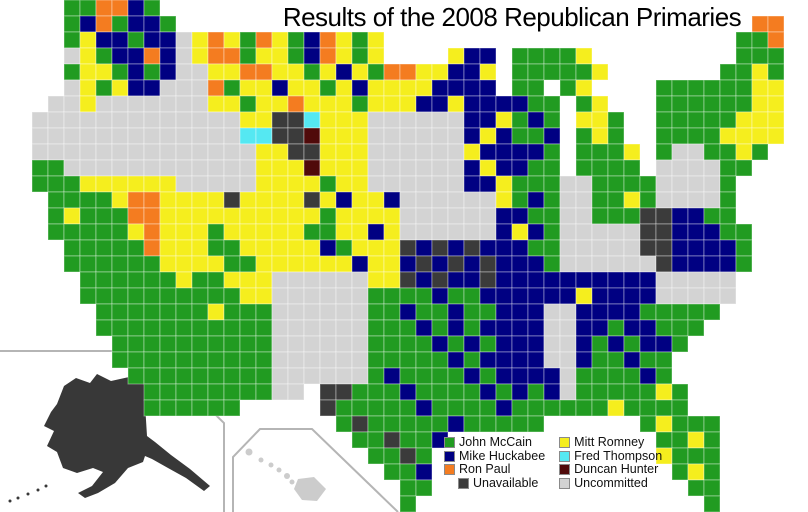  What do you see at coordinates (506, 482) in the screenshot?
I see `legend-label-unavailable: Unavailable` at bounding box center [506, 482].